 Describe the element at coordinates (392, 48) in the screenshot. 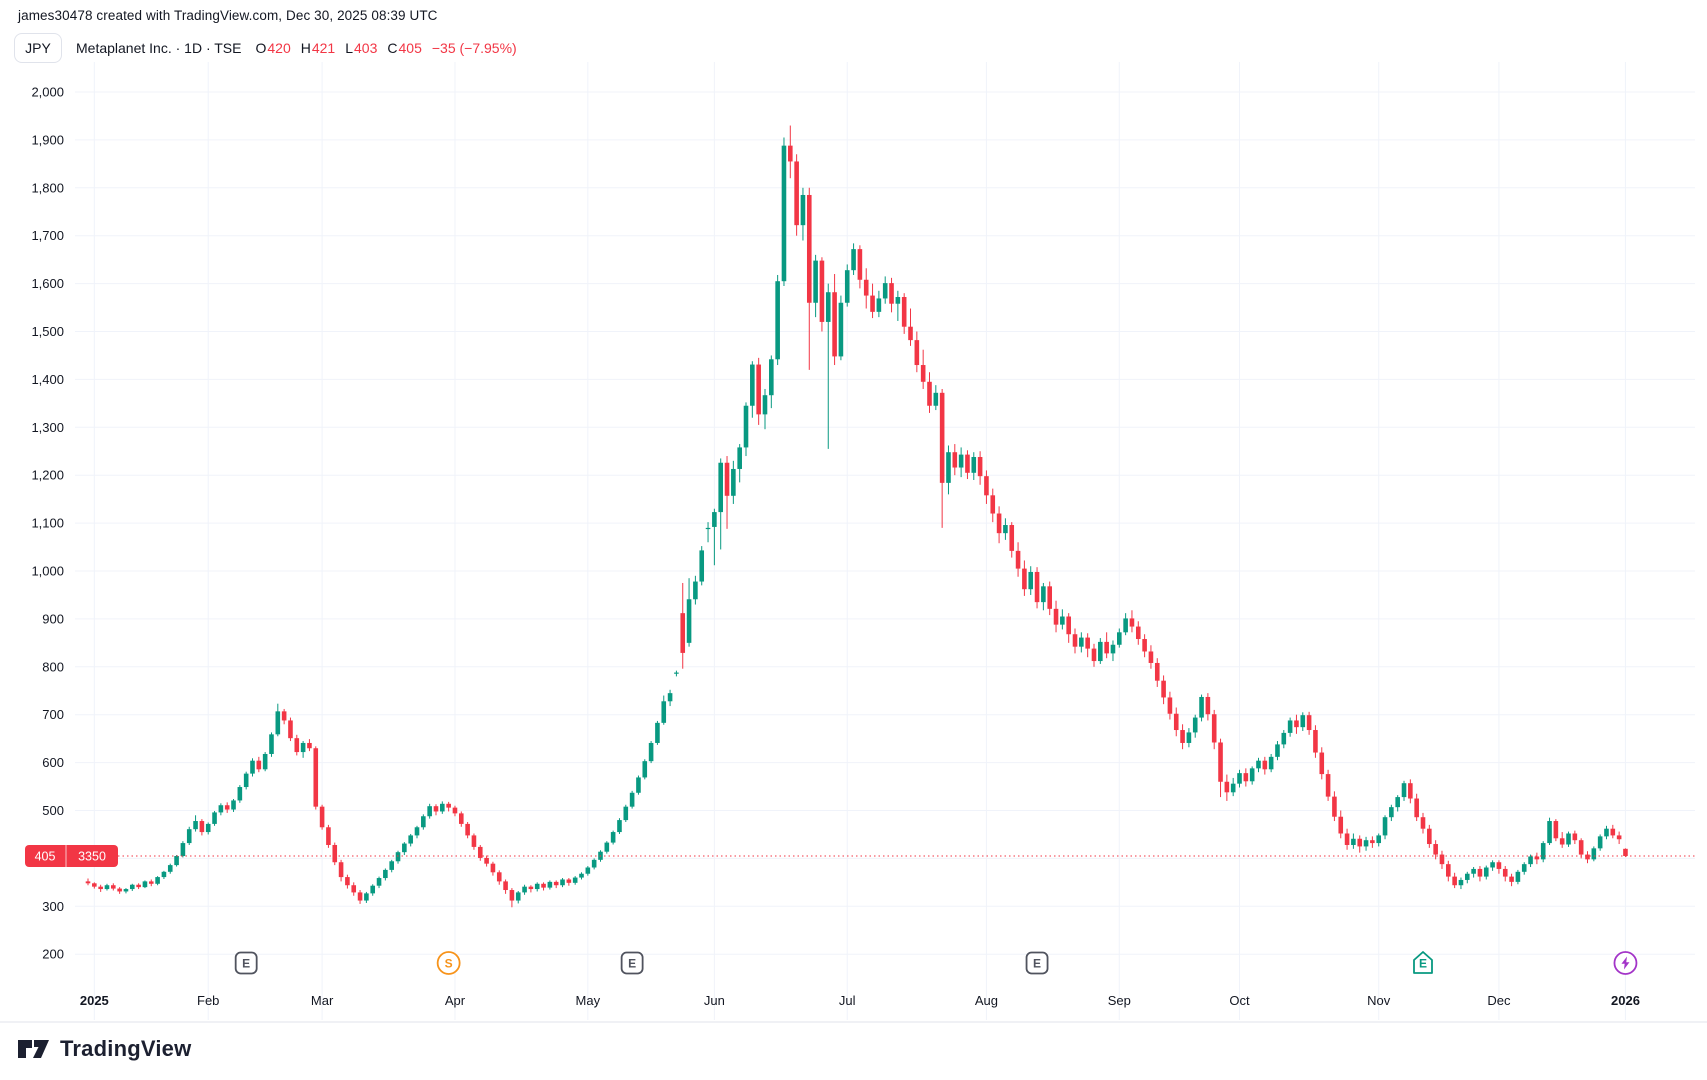

I see `close-label: C` at that location.